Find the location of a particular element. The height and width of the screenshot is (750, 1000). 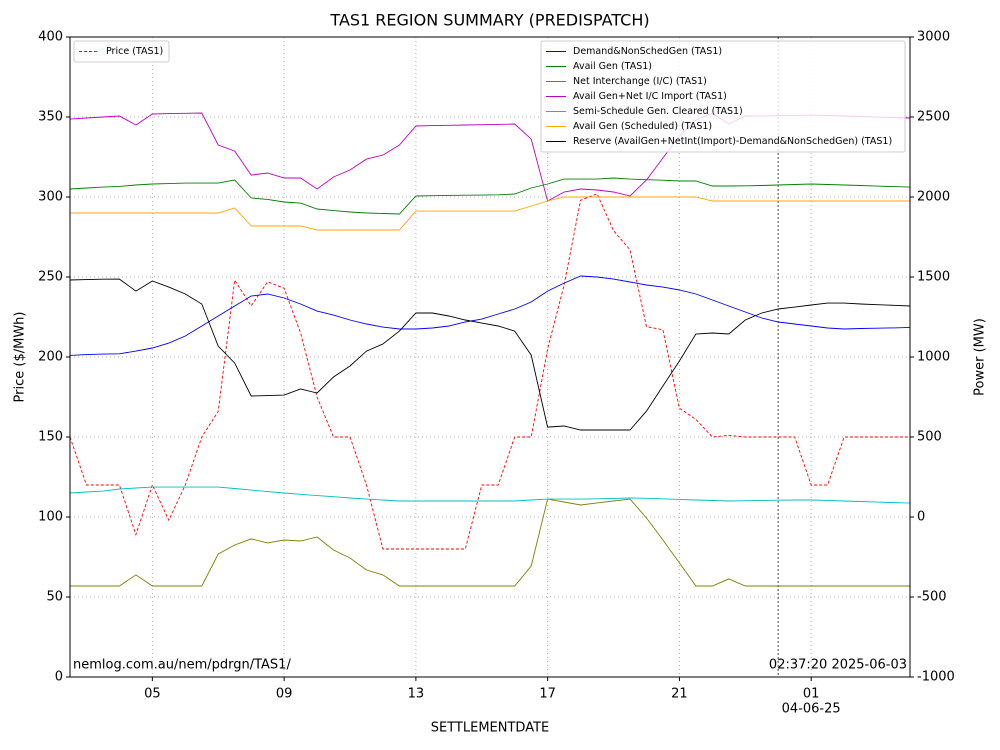

legend-label: Avail Gen (TAS1) is located at coordinates (612, 66).